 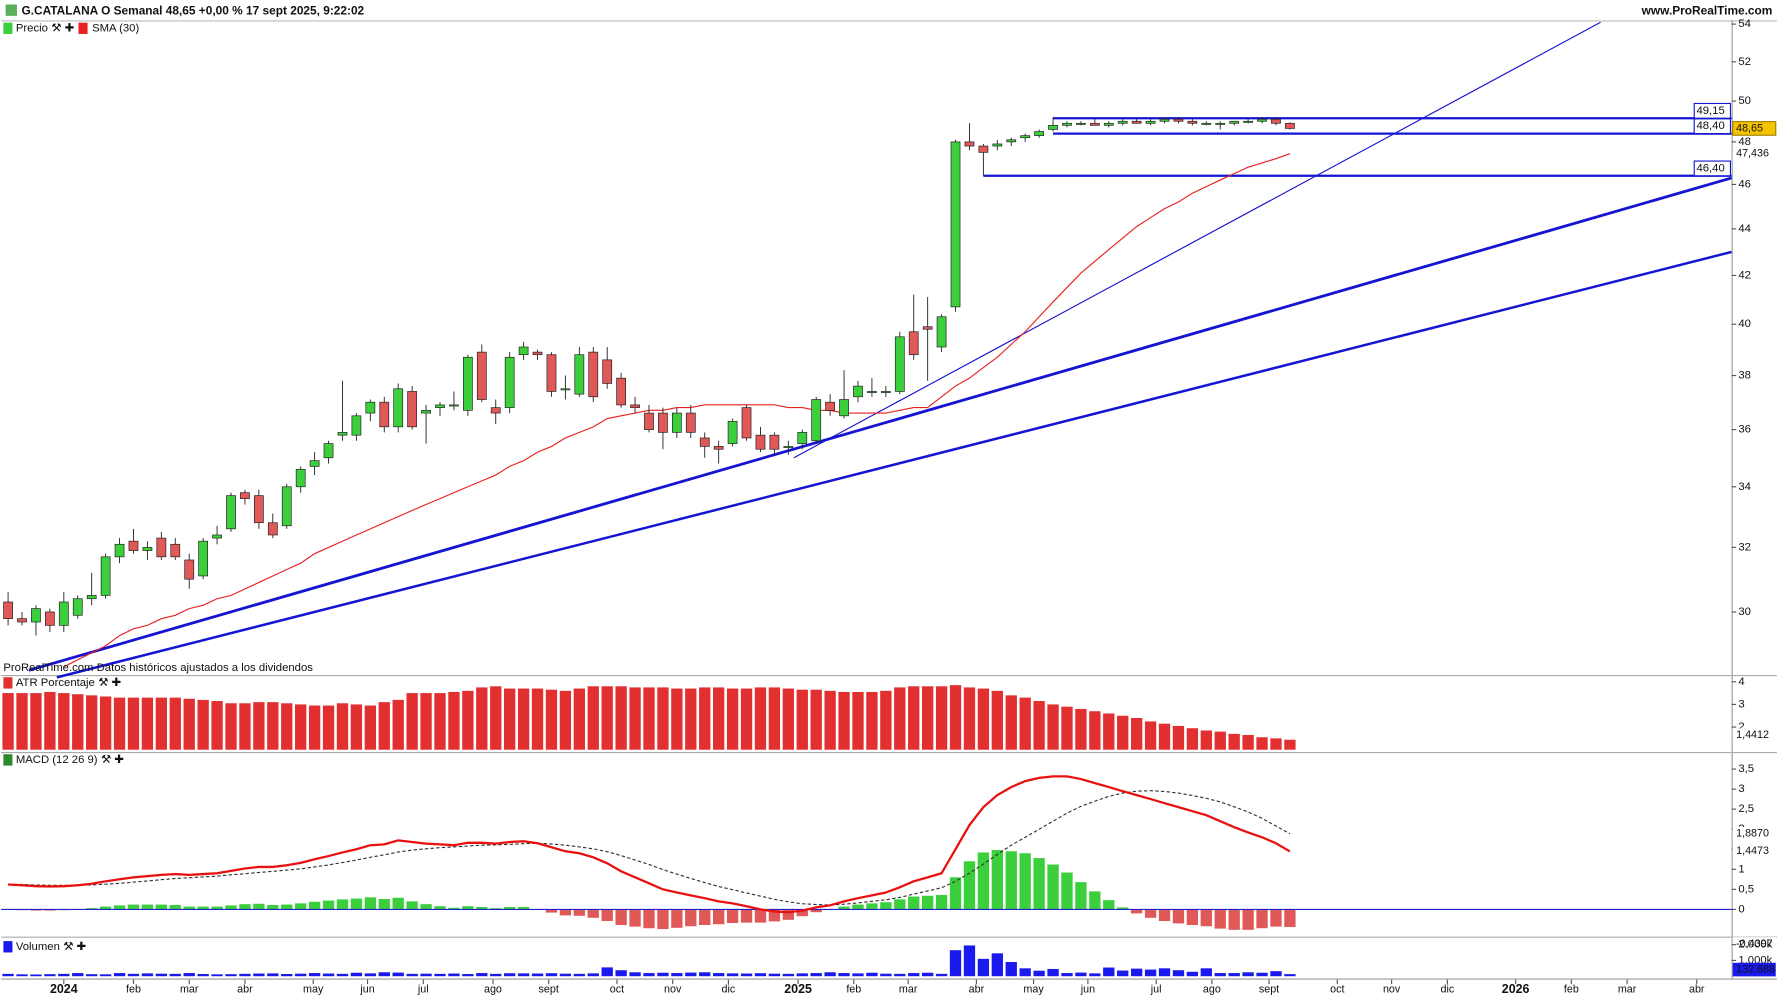 I want to click on legend-swatch, so click(x=8, y=760).